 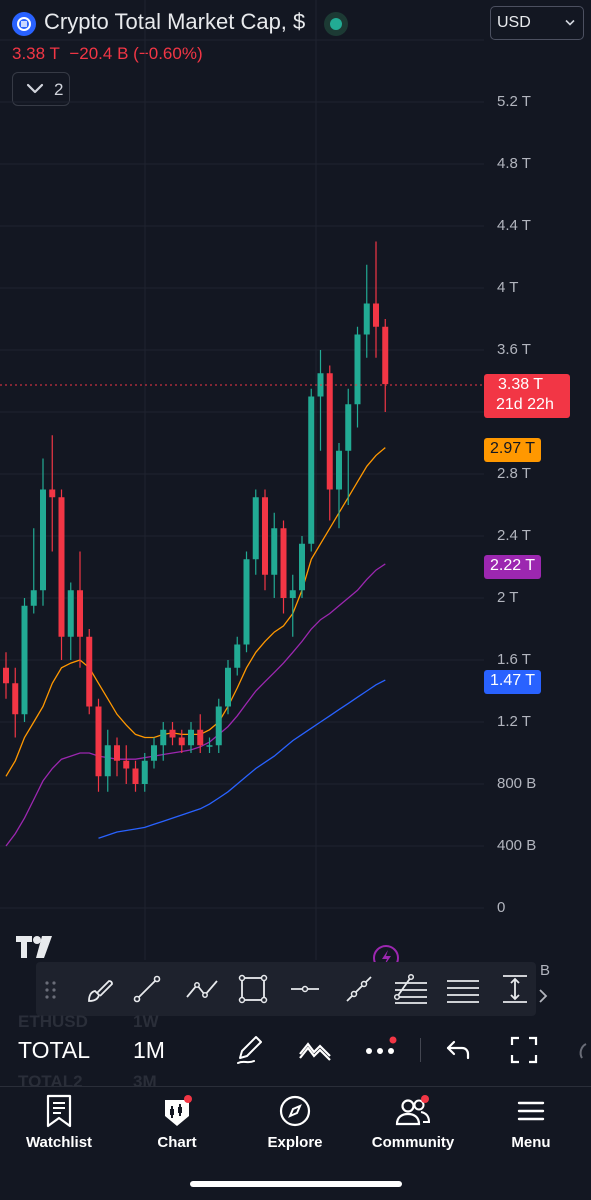 What do you see at coordinates (537, 23) in the screenshot?
I see `currency-select: USD` at bounding box center [537, 23].